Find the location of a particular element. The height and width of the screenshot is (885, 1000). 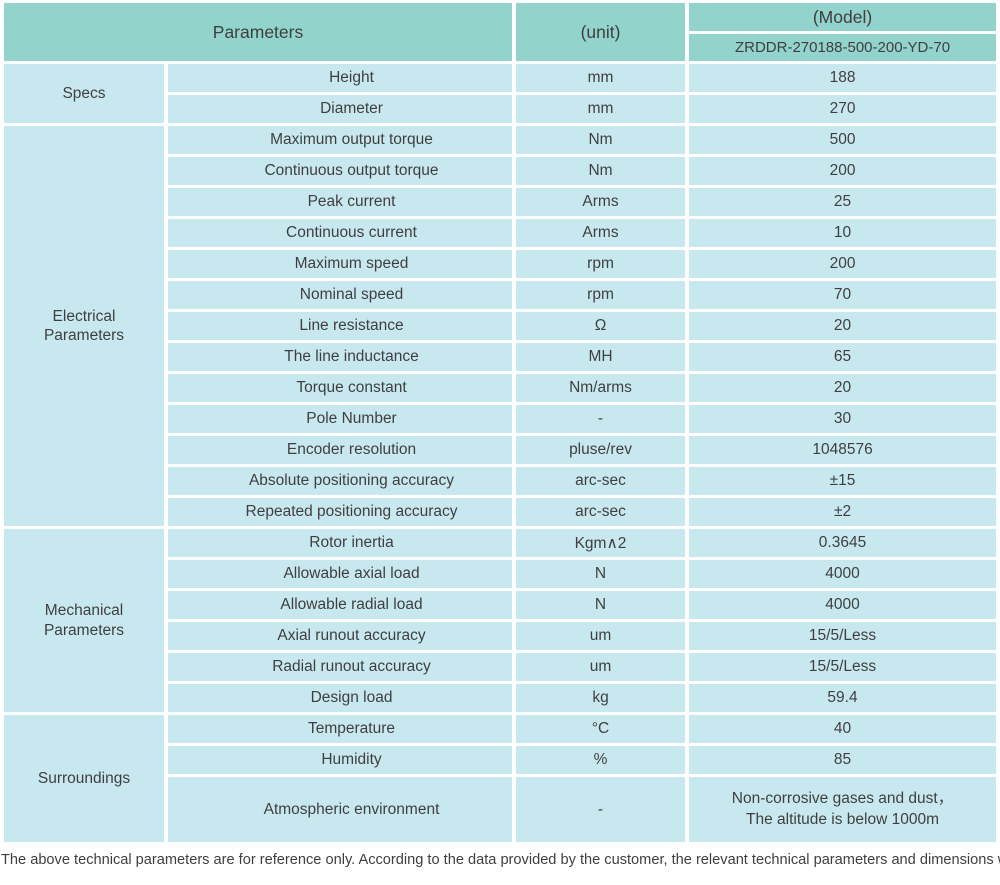

param-name-cell: Torque constant is located at coordinates (340, 388).